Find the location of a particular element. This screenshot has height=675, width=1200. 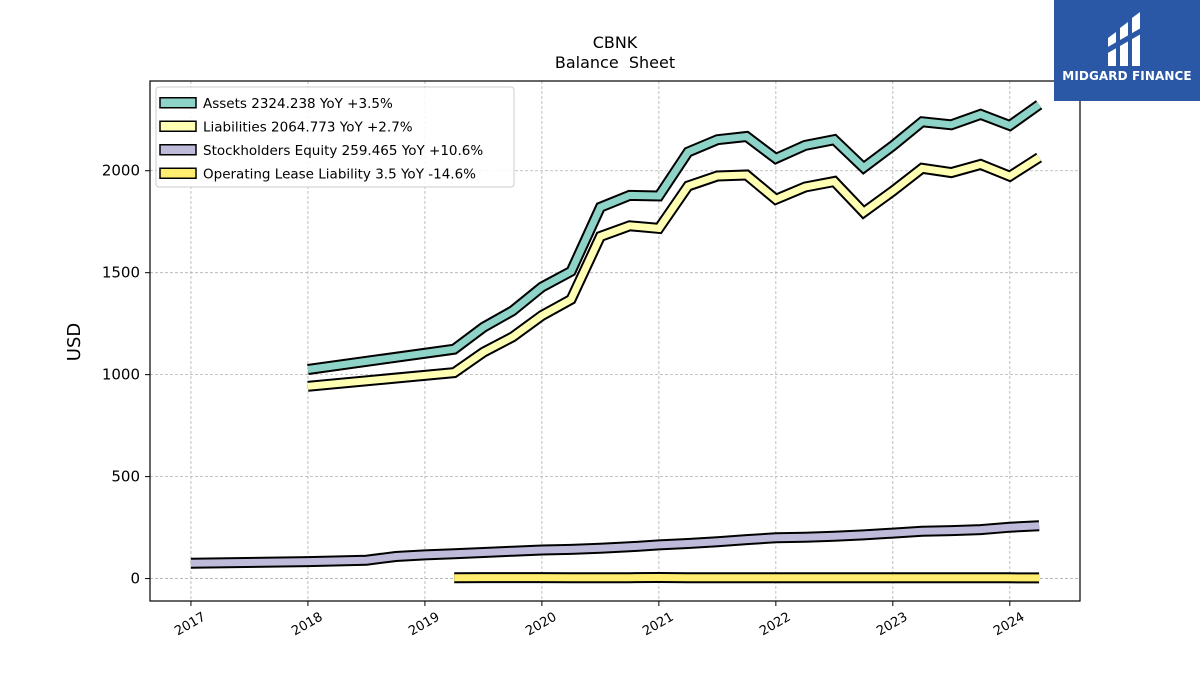

y-tick-label: 2000 is located at coordinates (121, 171).